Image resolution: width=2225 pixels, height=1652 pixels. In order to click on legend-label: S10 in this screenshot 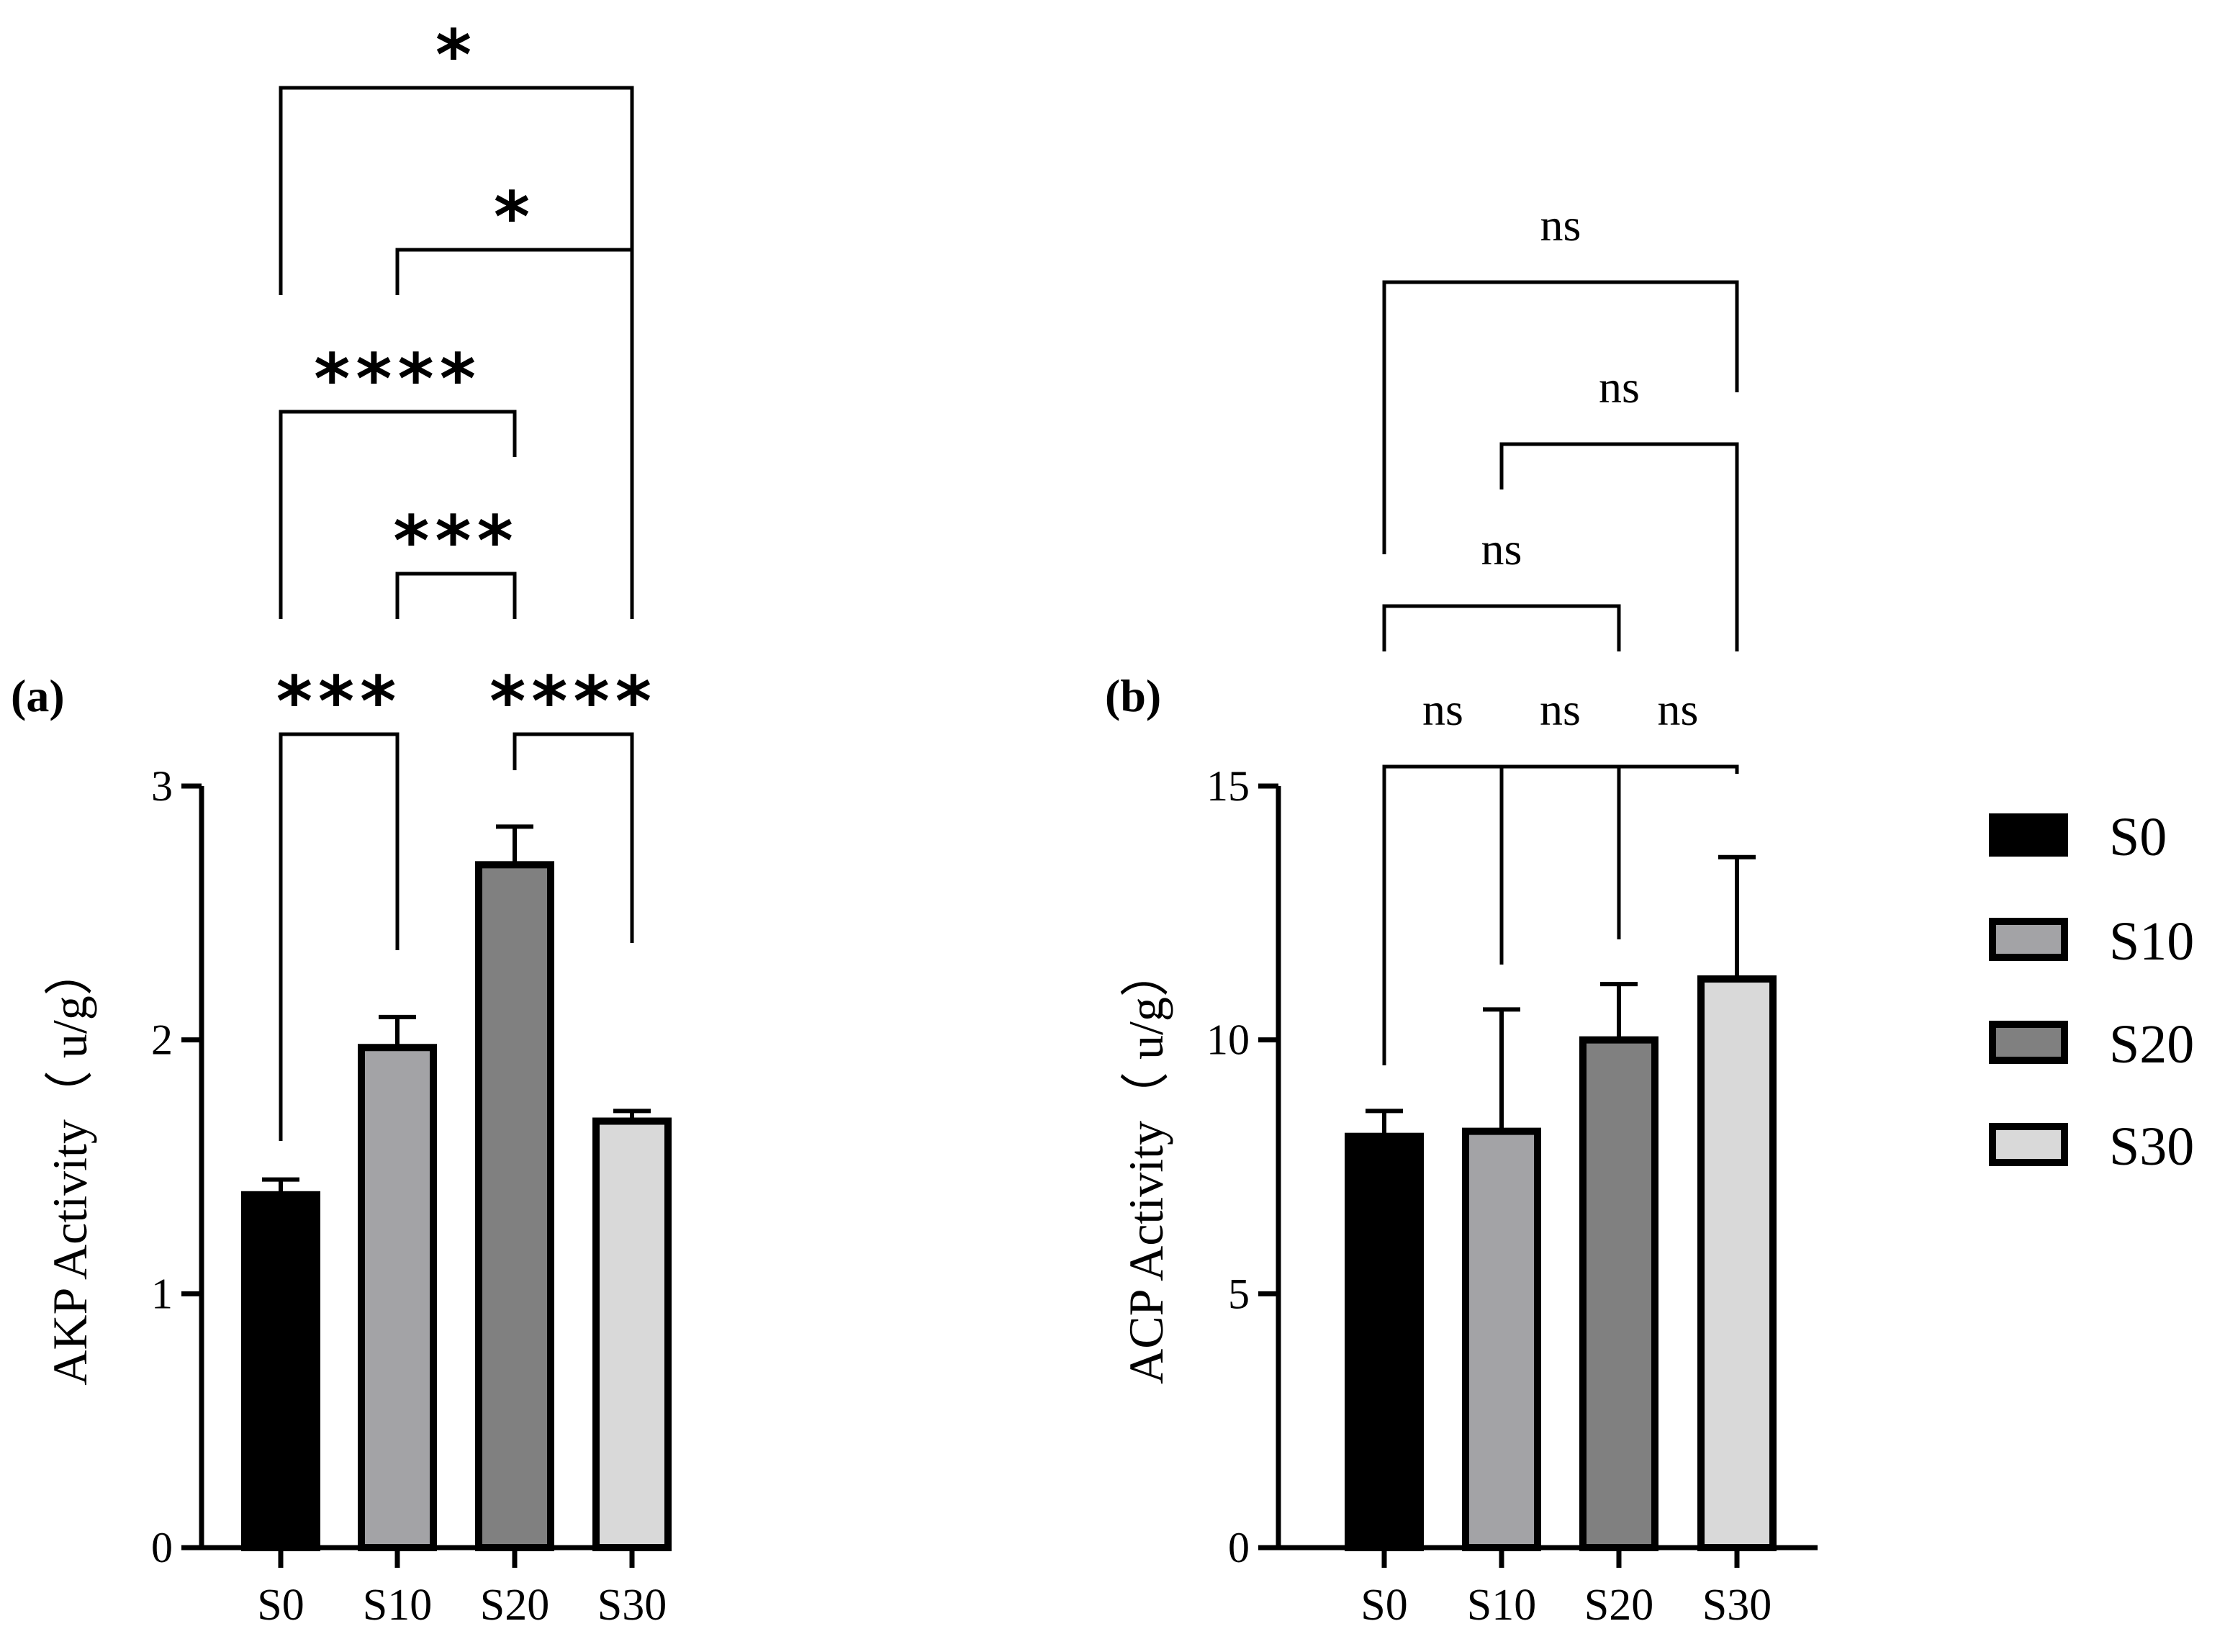, I will do `click(2151, 942)`.